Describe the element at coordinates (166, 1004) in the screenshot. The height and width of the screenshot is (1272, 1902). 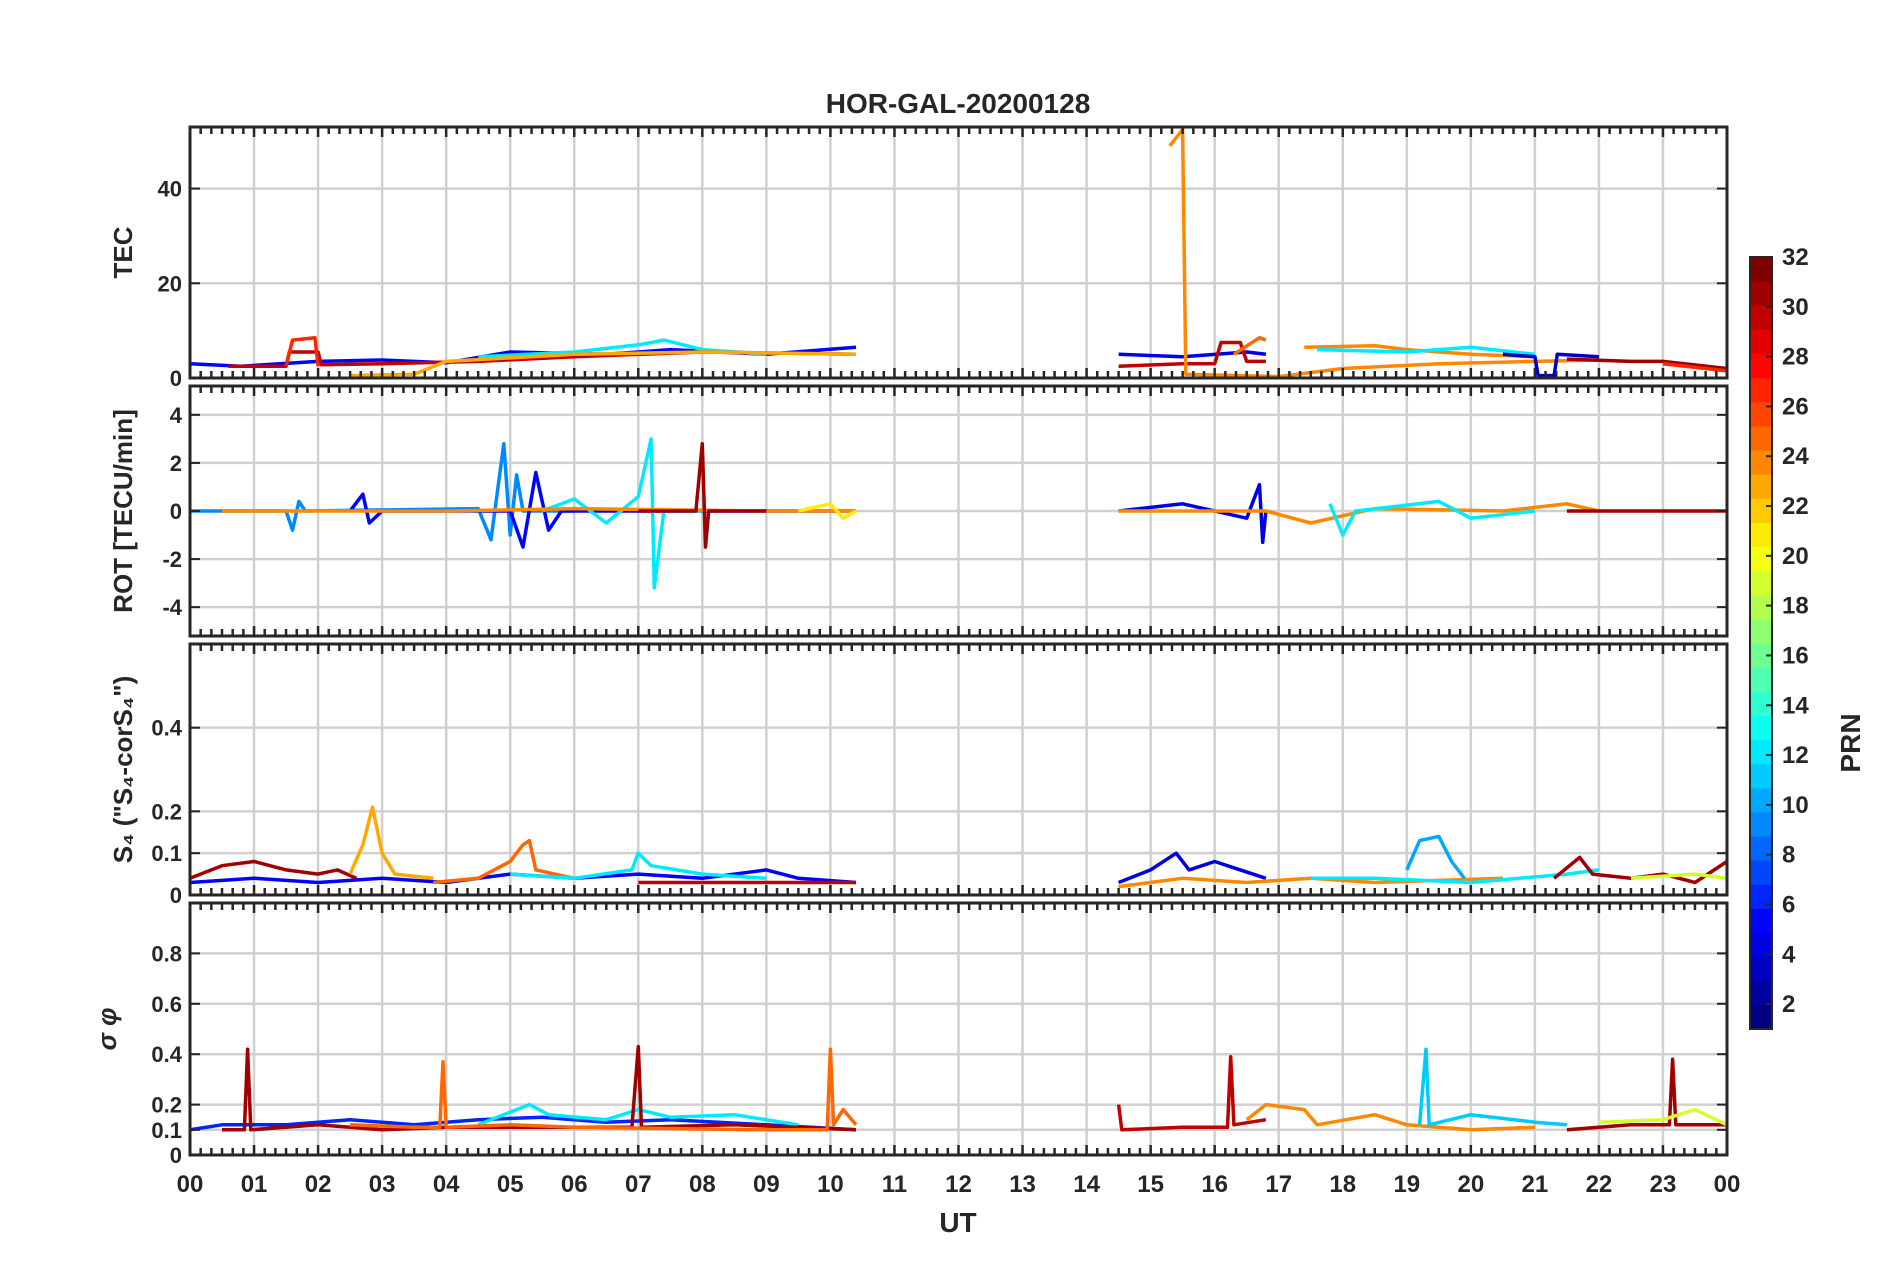
I see `y-tick-label: 0.6` at that location.